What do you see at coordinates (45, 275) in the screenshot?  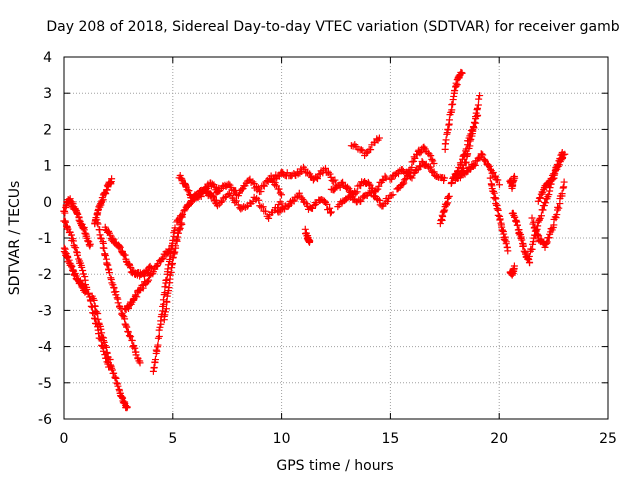 I see `y-tick-label: -2` at bounding box center [45, 275].